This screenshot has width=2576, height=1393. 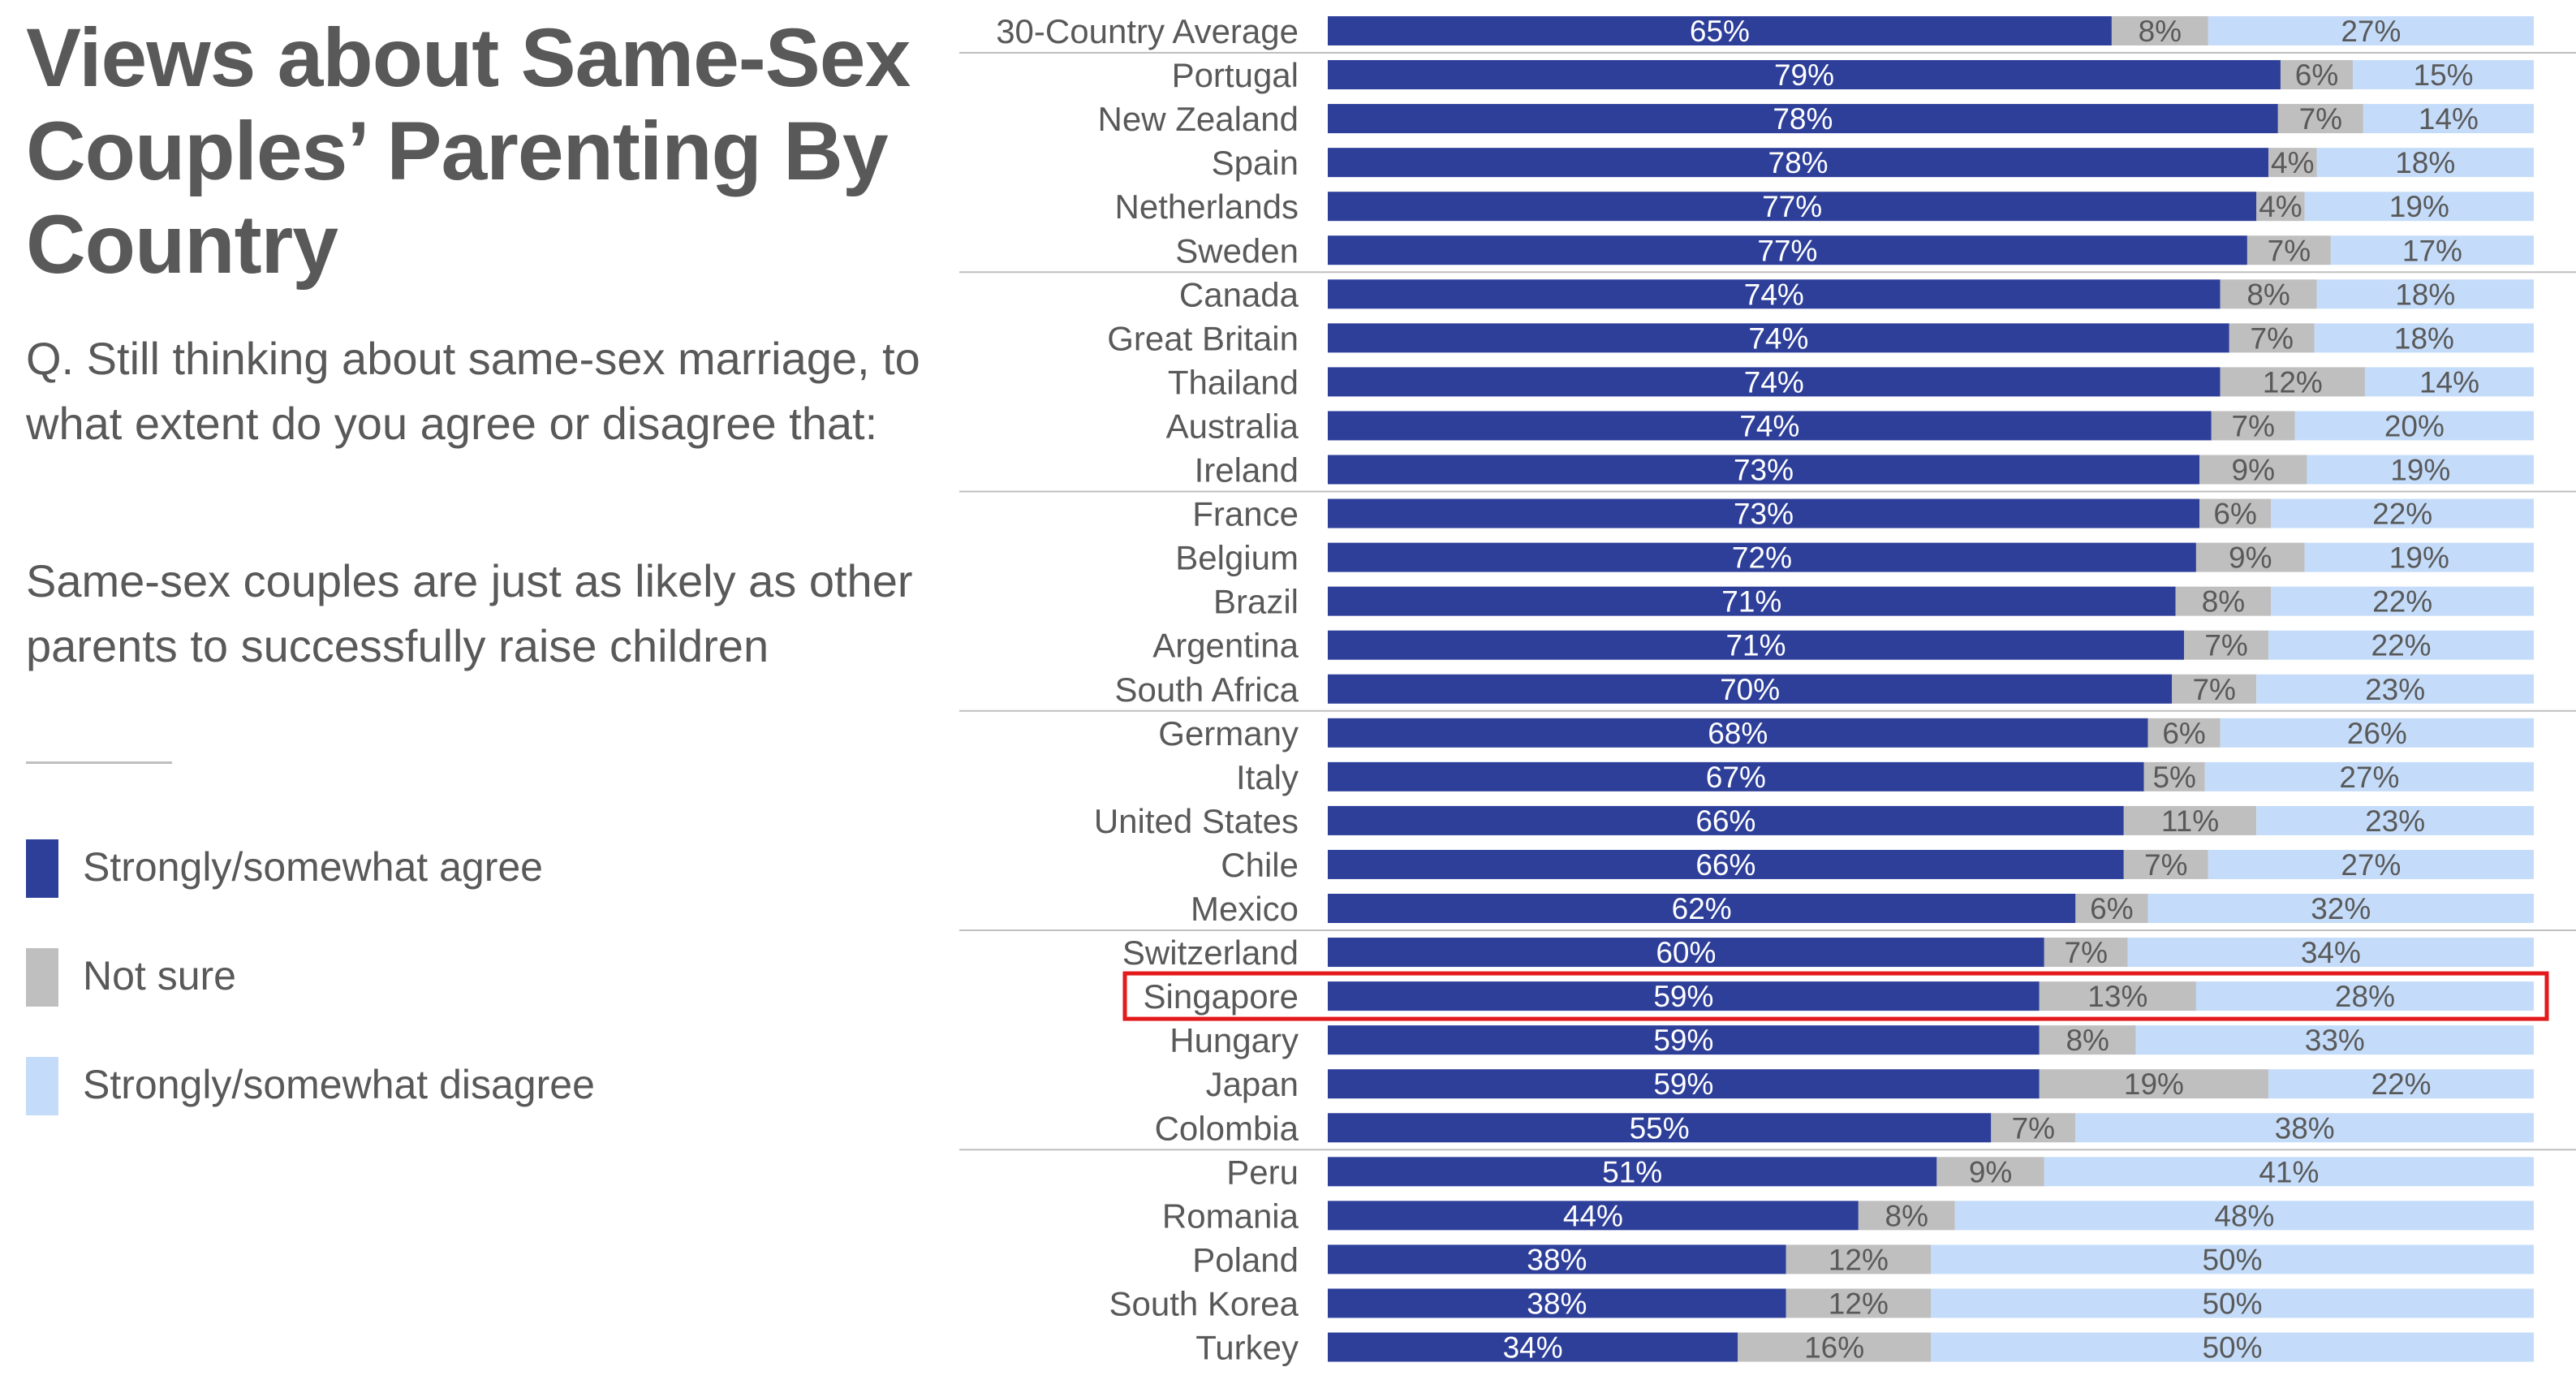 What do you see at coordinates (1750, 689) in the screenshot?
I see `value-label-south-africa-agree: 70%` at bounding box center [1750, 689].